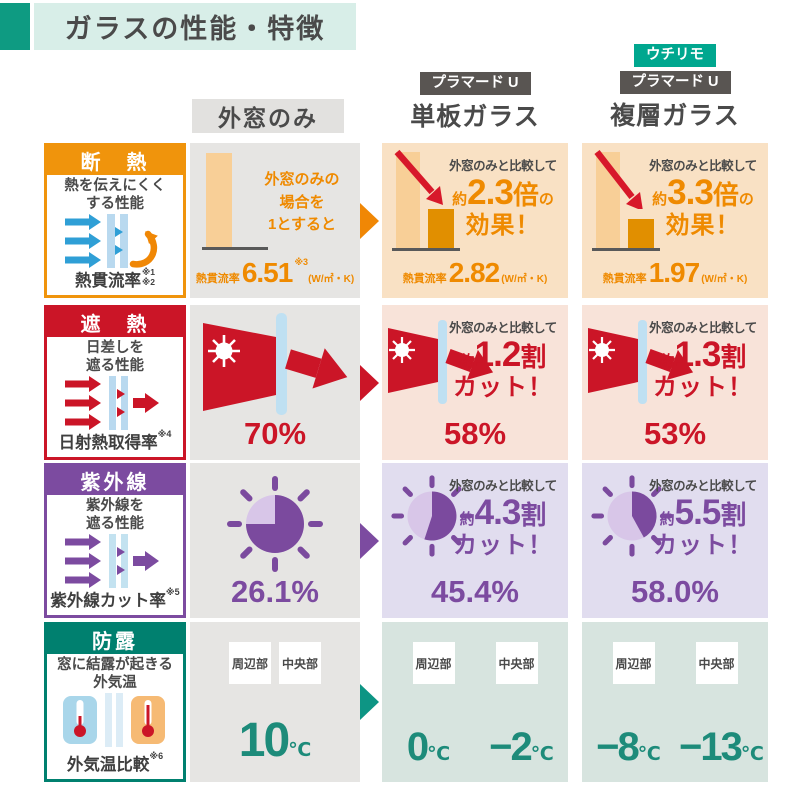 The image size is (800, 800). What do you see at coordinates (219, 200) in the screenshot?
I see `base-bar` at bounding box center [219, 200].